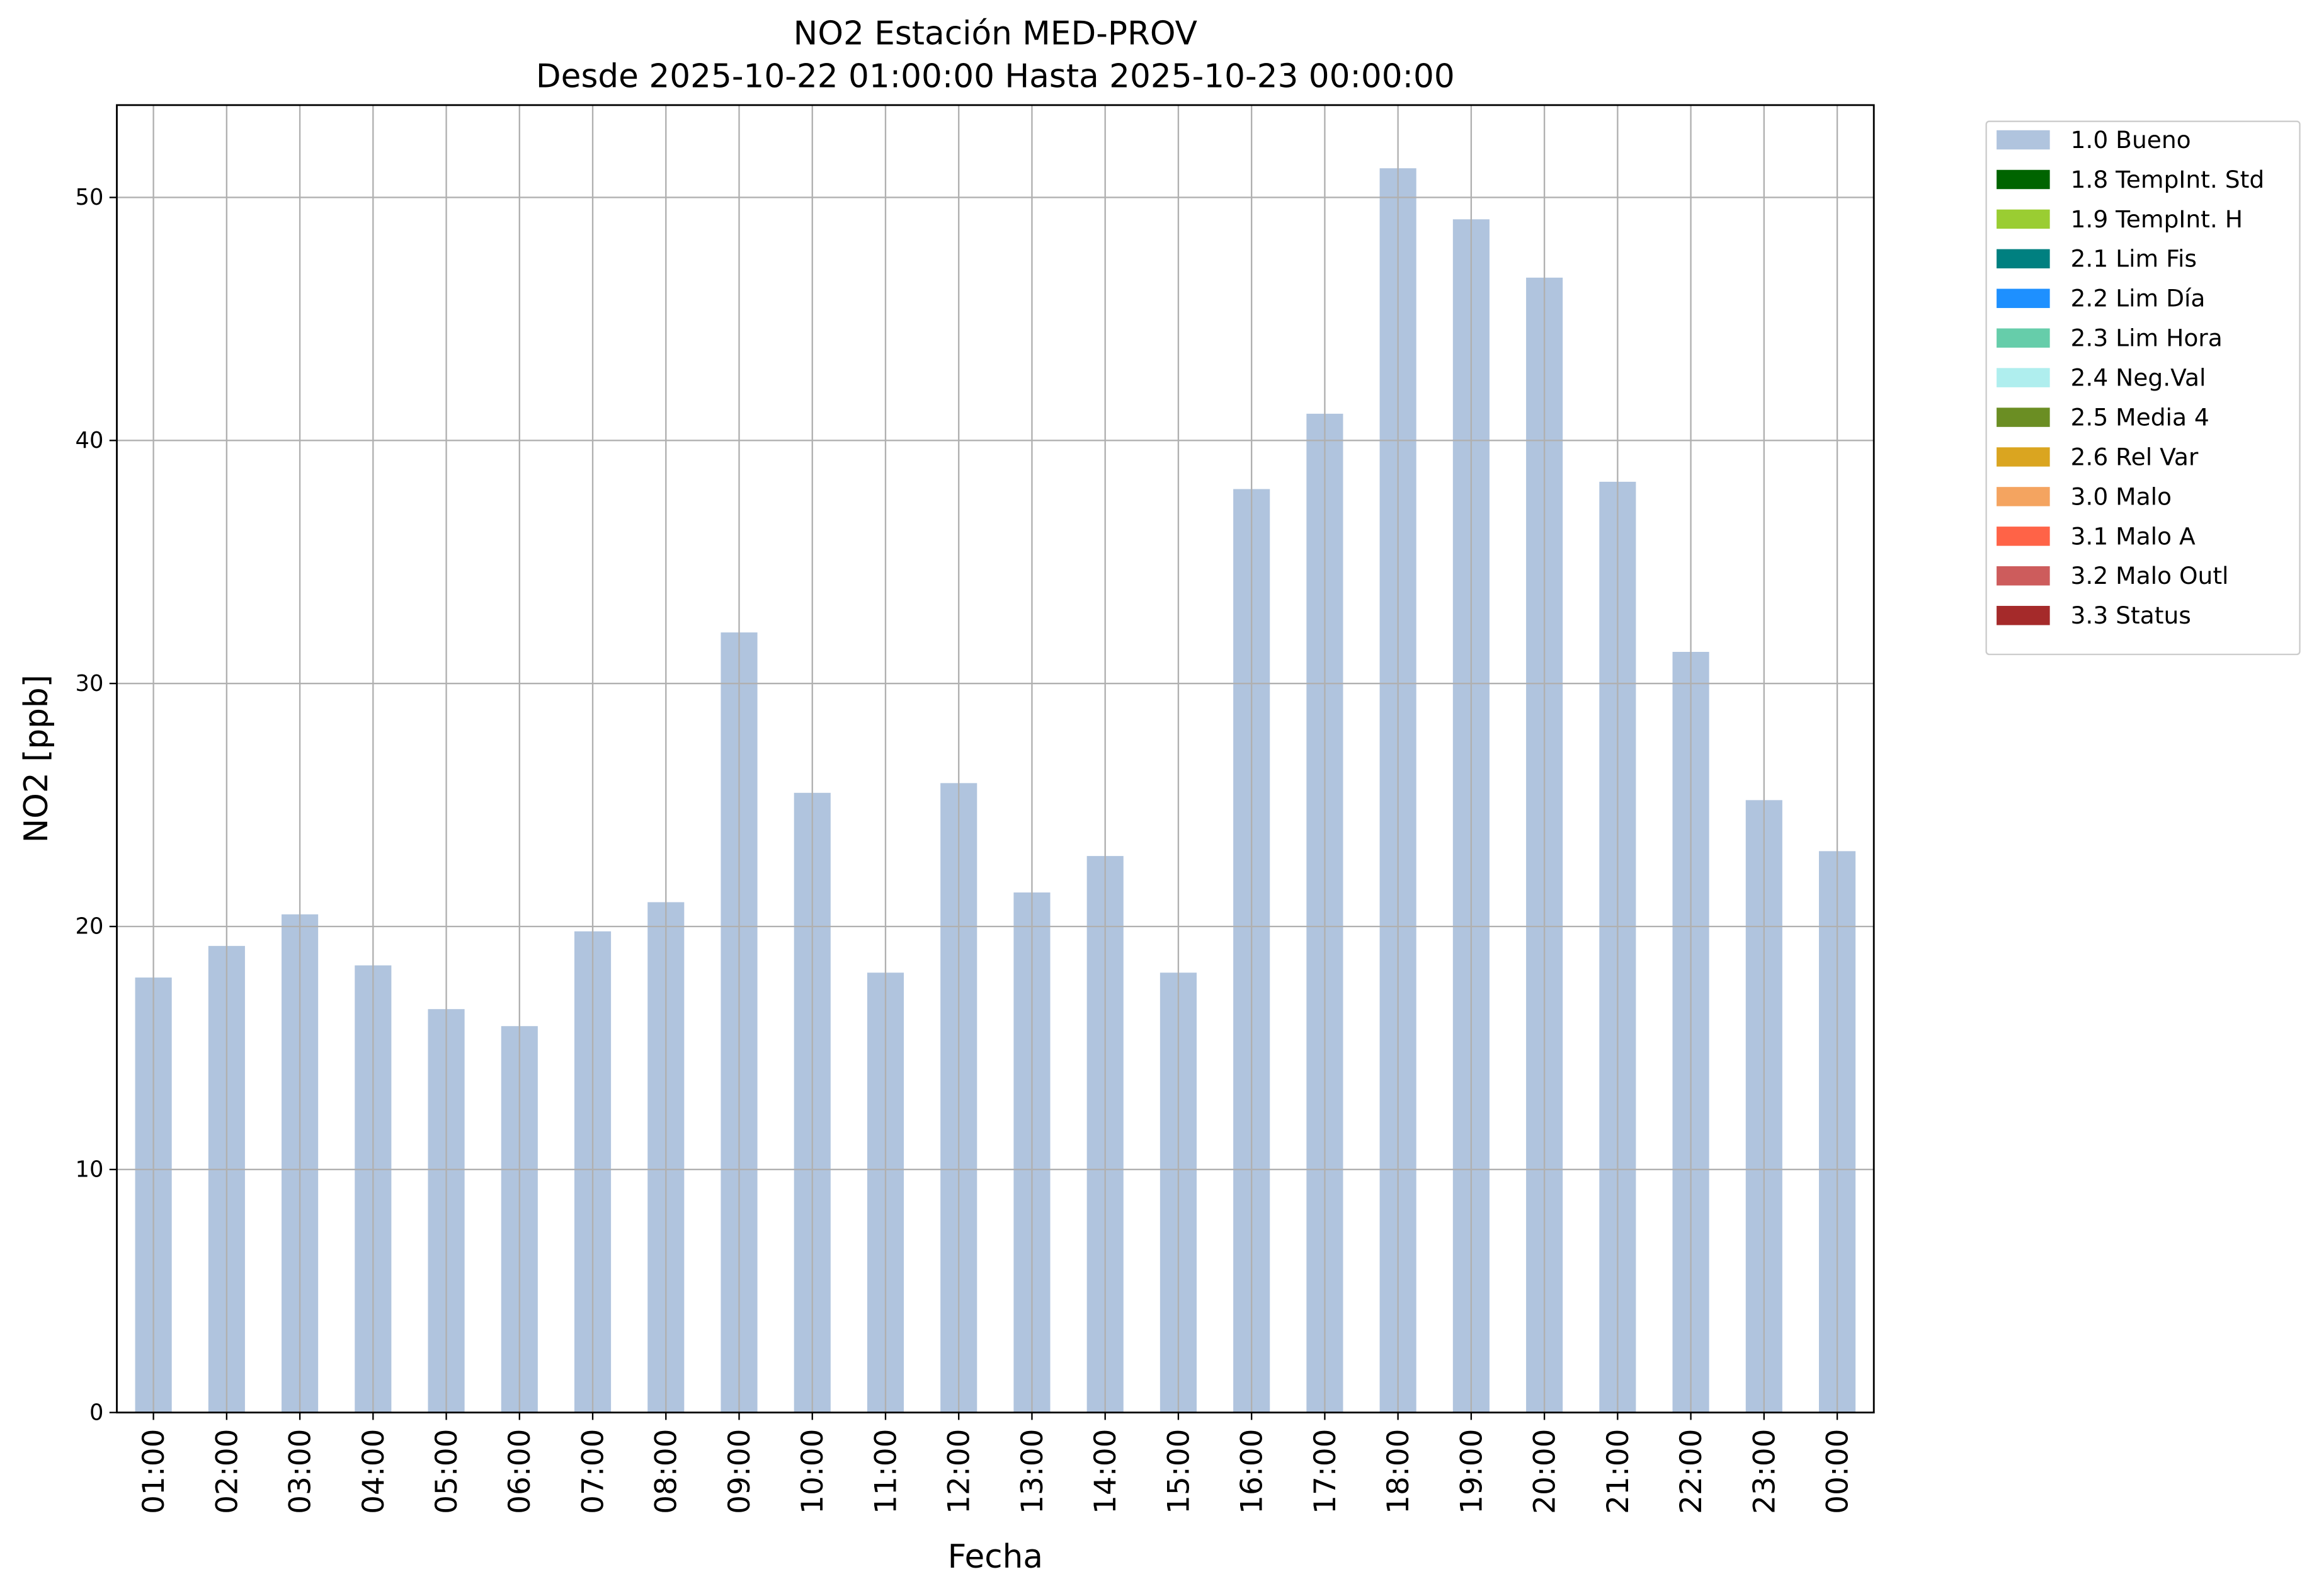  I want to click on x-tick-label: 18:00, so click(1398, 1471).